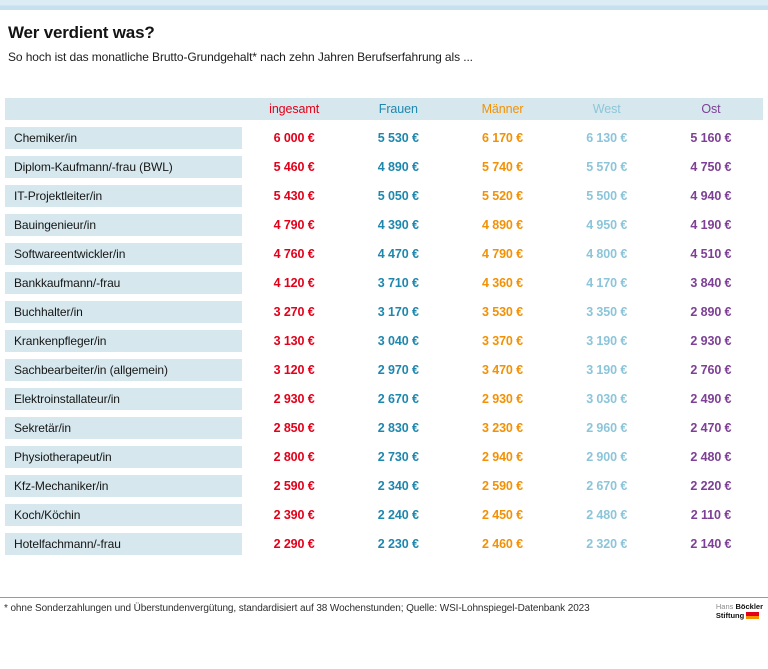 The image size is (768, 669). I want to click on salary-value-maenner: 4 890 €, so click(502, 225).